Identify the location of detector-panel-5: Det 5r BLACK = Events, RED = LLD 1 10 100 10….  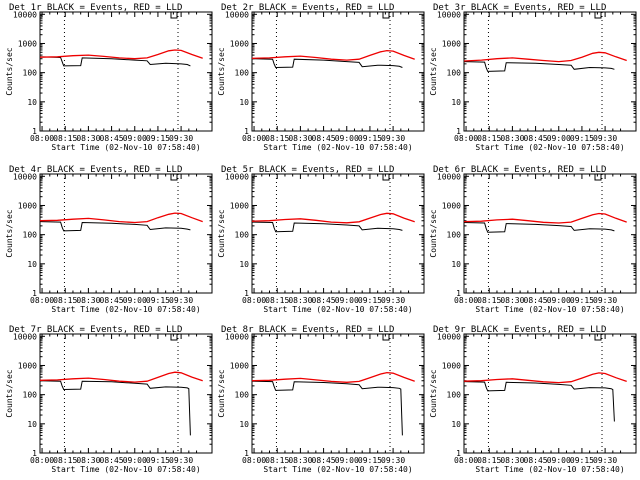
(321, 239).